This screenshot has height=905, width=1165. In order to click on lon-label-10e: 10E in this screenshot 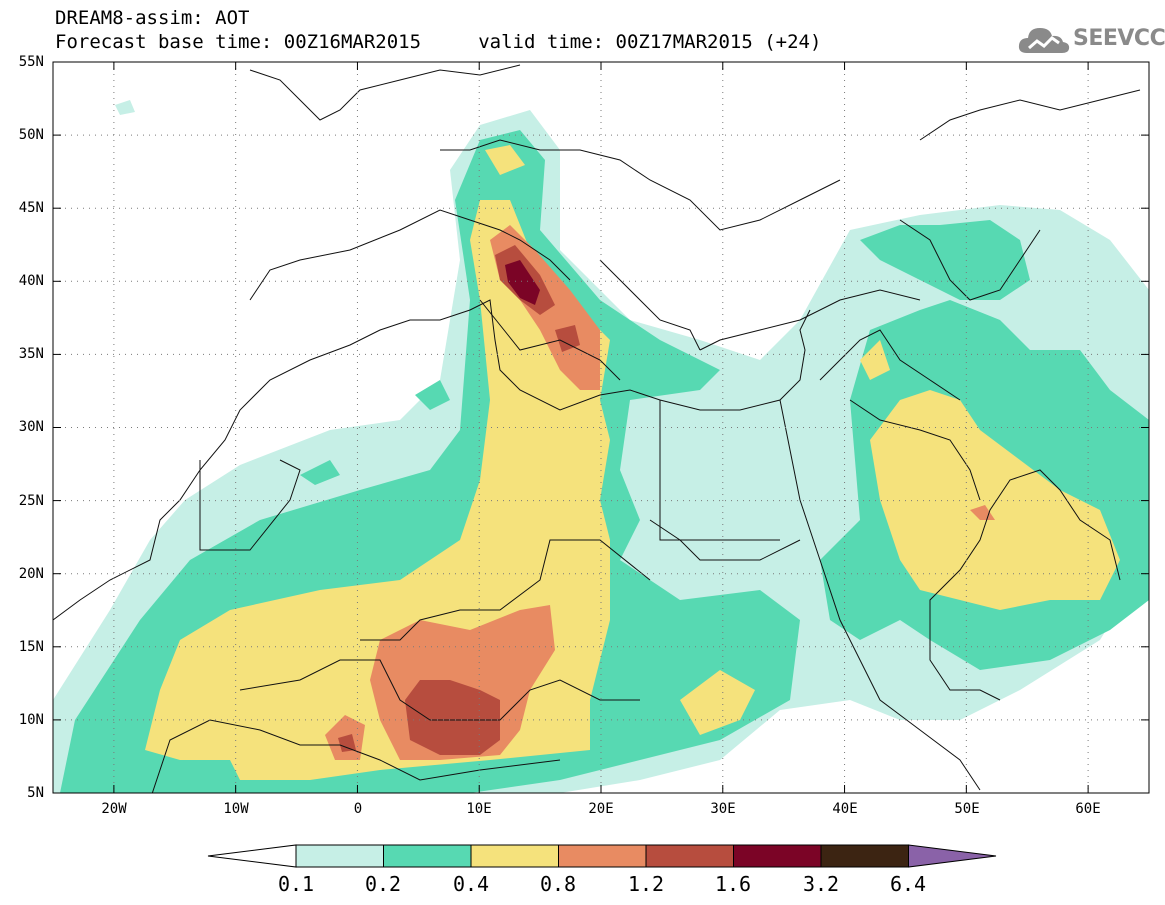, I will do `click(479, 809)`.